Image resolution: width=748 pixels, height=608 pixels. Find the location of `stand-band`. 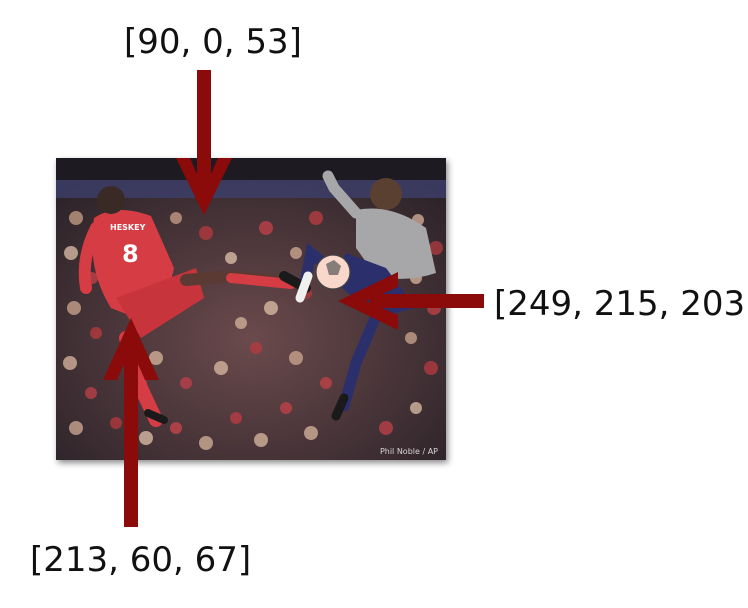

stand-band is located at coordinates (251, 189).